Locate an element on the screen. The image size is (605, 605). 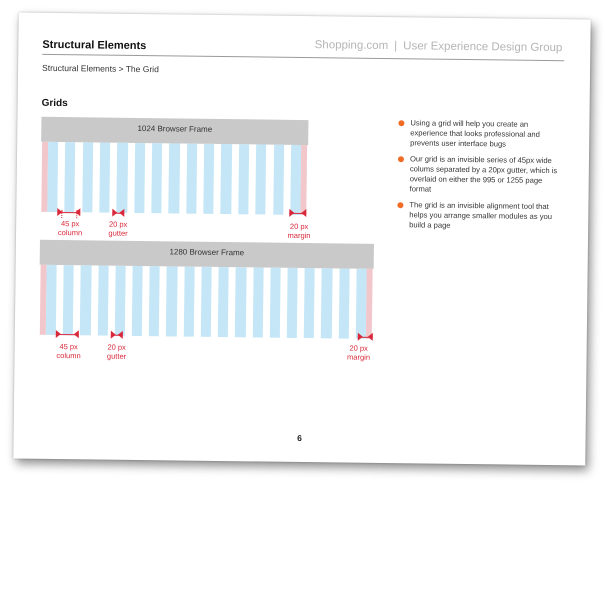
page-number: 6 is located at coordinates (299, 438).